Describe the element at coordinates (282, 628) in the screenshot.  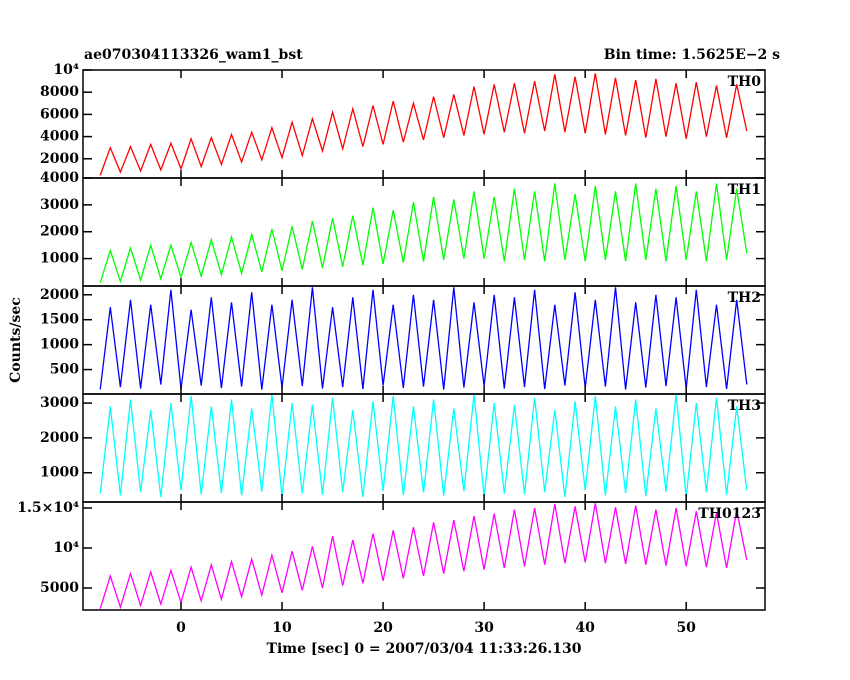
I see `x-tick-label: 10` at that location.